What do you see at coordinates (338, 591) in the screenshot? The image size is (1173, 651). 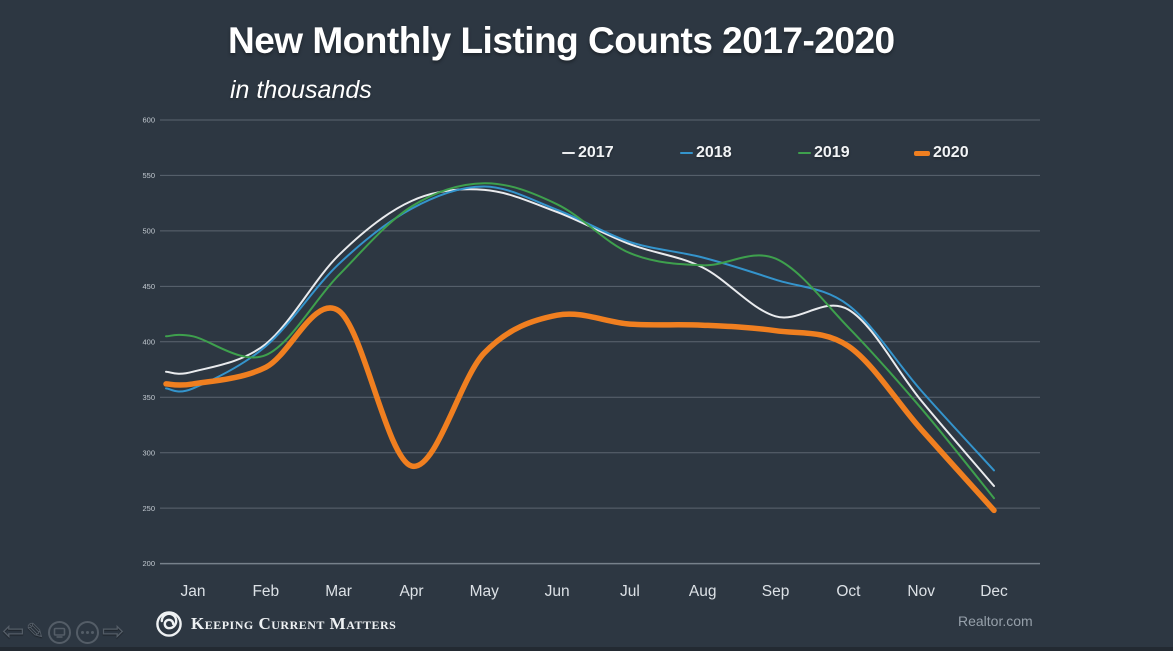 I see `x-axis-month-label: Mar` at bounding box center [338, 591].